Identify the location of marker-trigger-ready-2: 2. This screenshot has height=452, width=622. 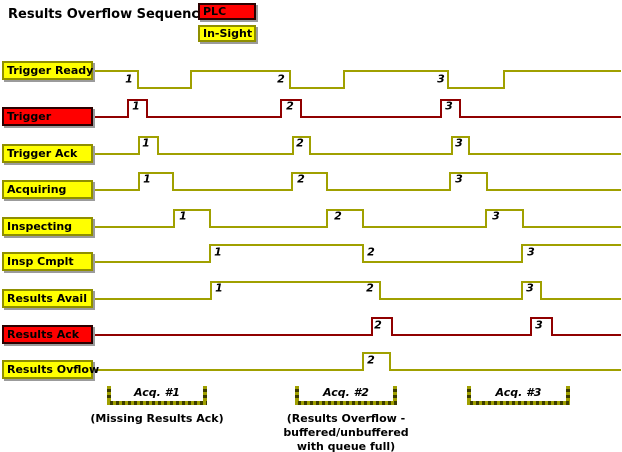
(281, 79).